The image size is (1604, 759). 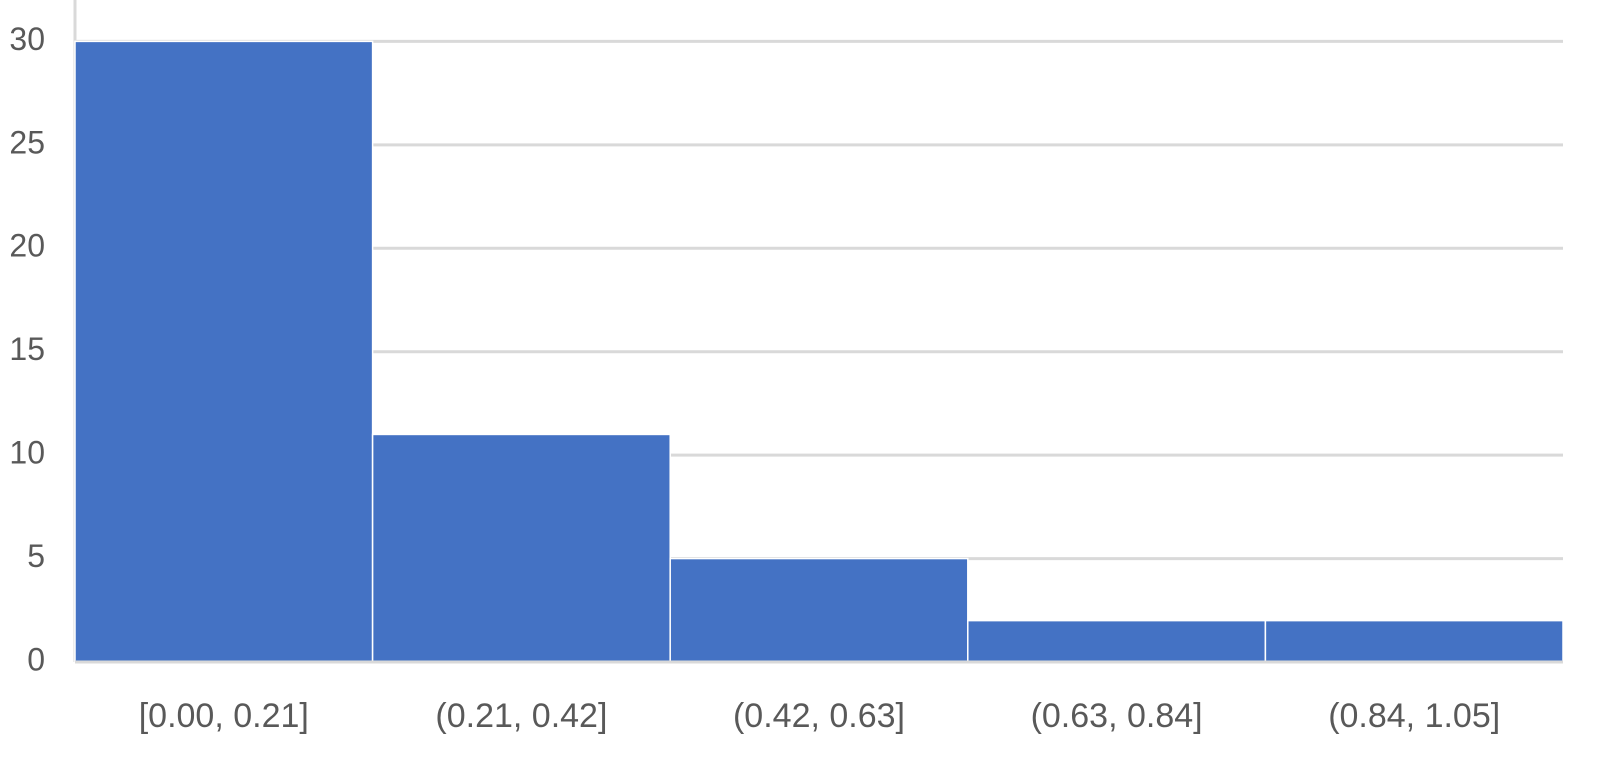 What do you see at coordinates (36, 659) in the screenshot?
I see `y-tick-label: 0` at bounding box center [36, 659].